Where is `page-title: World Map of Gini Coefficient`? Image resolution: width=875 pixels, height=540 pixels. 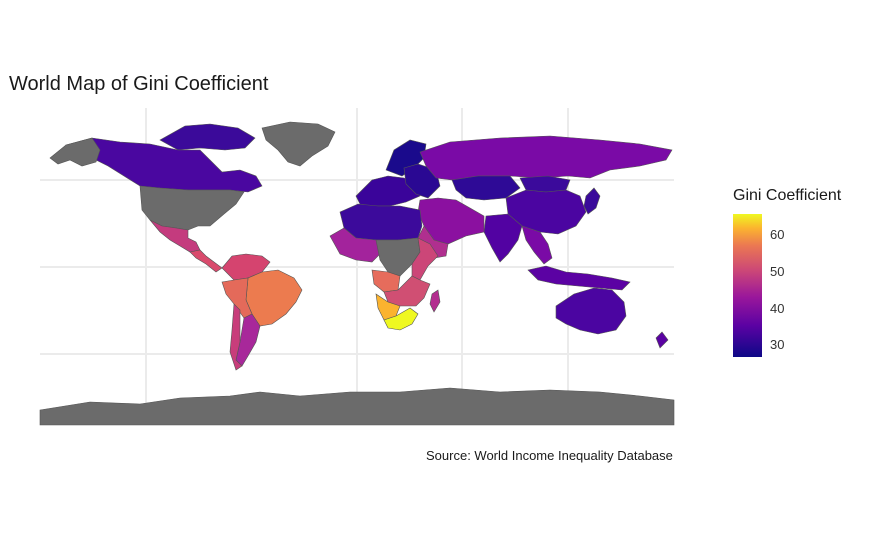
page-title: World Map of Gini Coefficient is located at coordinates (139, 84).